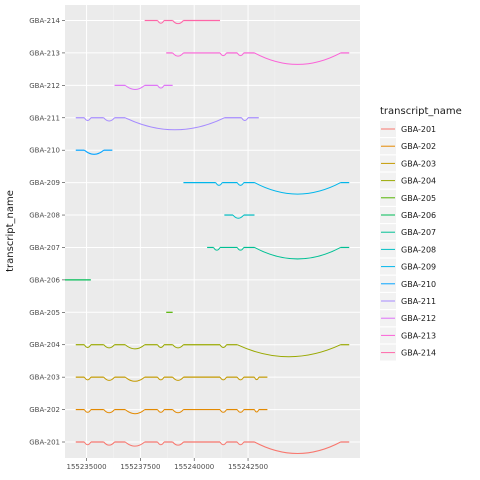 Image resolution: width=480 pixels, height=480 pixels. I want to click on y-tick-label: GBA-204, so click(44, 345).